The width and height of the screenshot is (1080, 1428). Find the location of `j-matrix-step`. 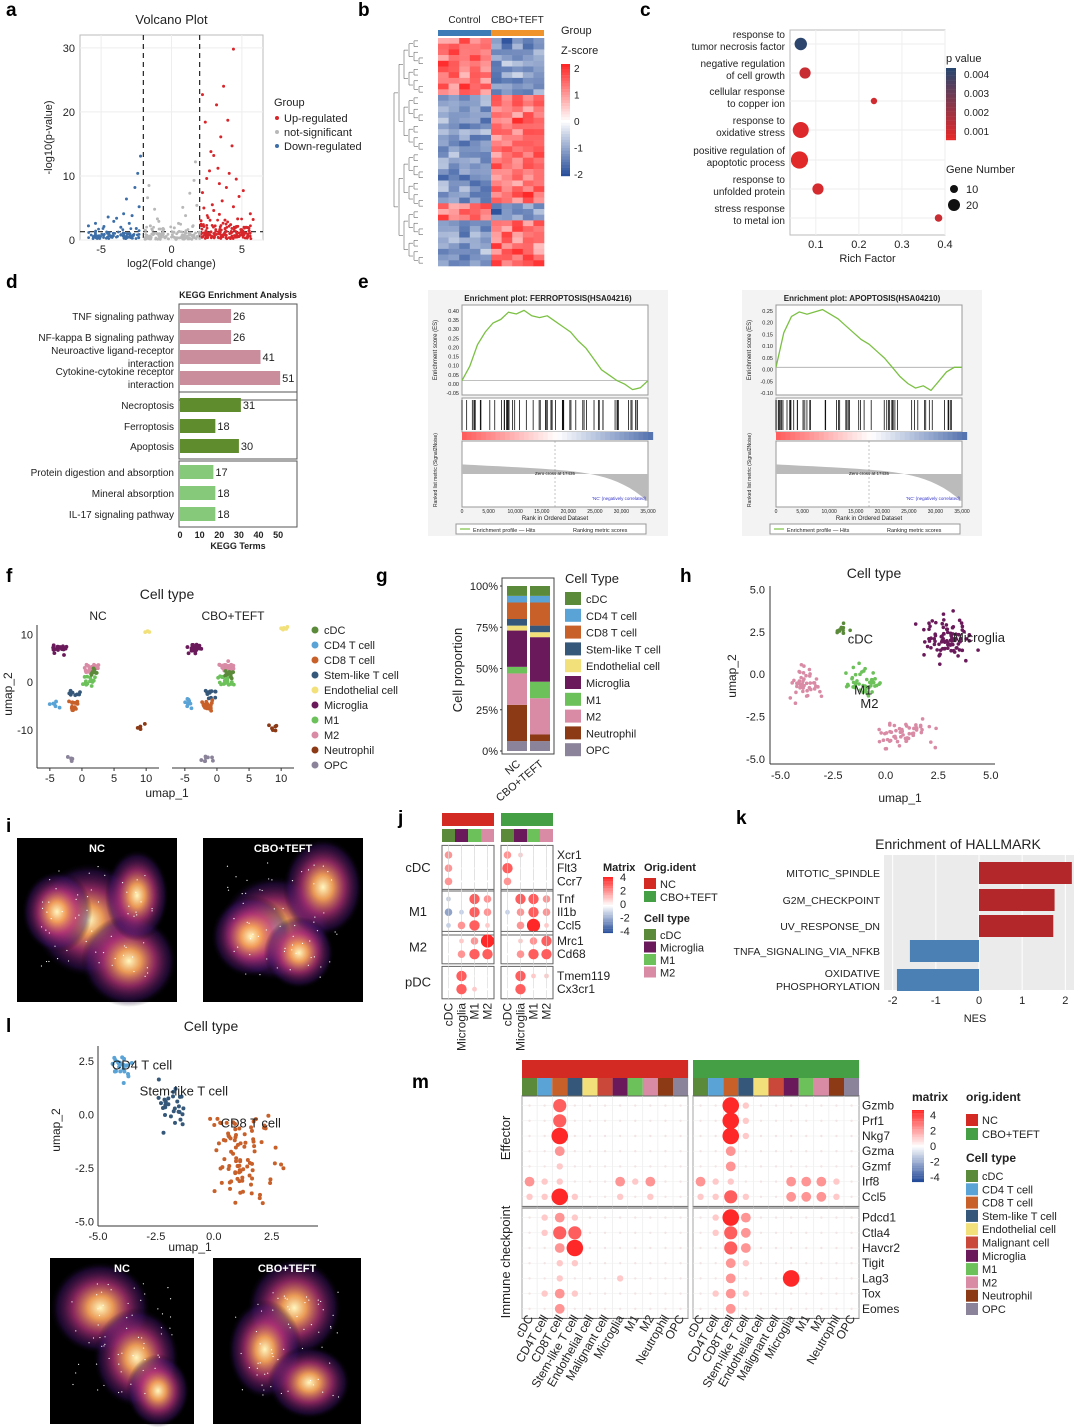

j-matrix-step is located at coordinates (608, 901).